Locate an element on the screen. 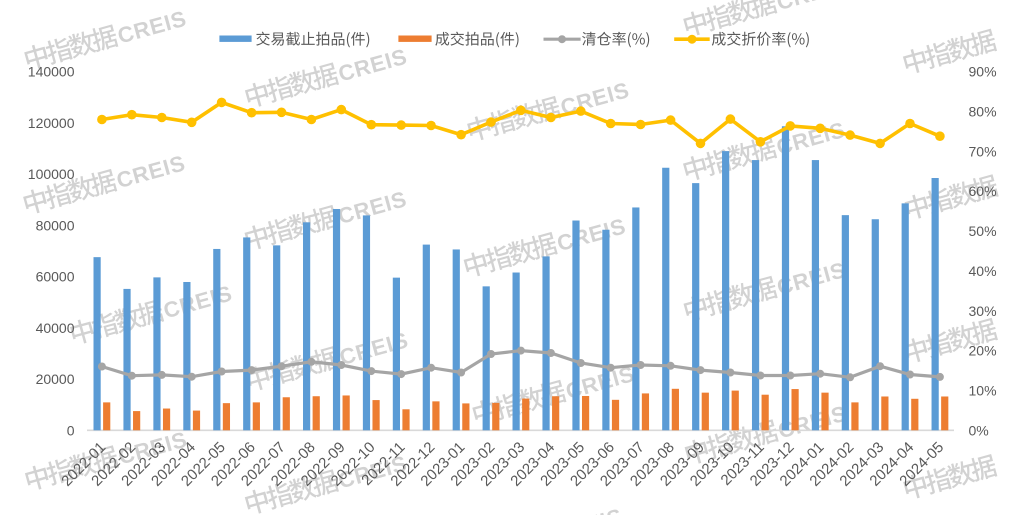  svg-text: 50% is located at coordinates (983, 231).